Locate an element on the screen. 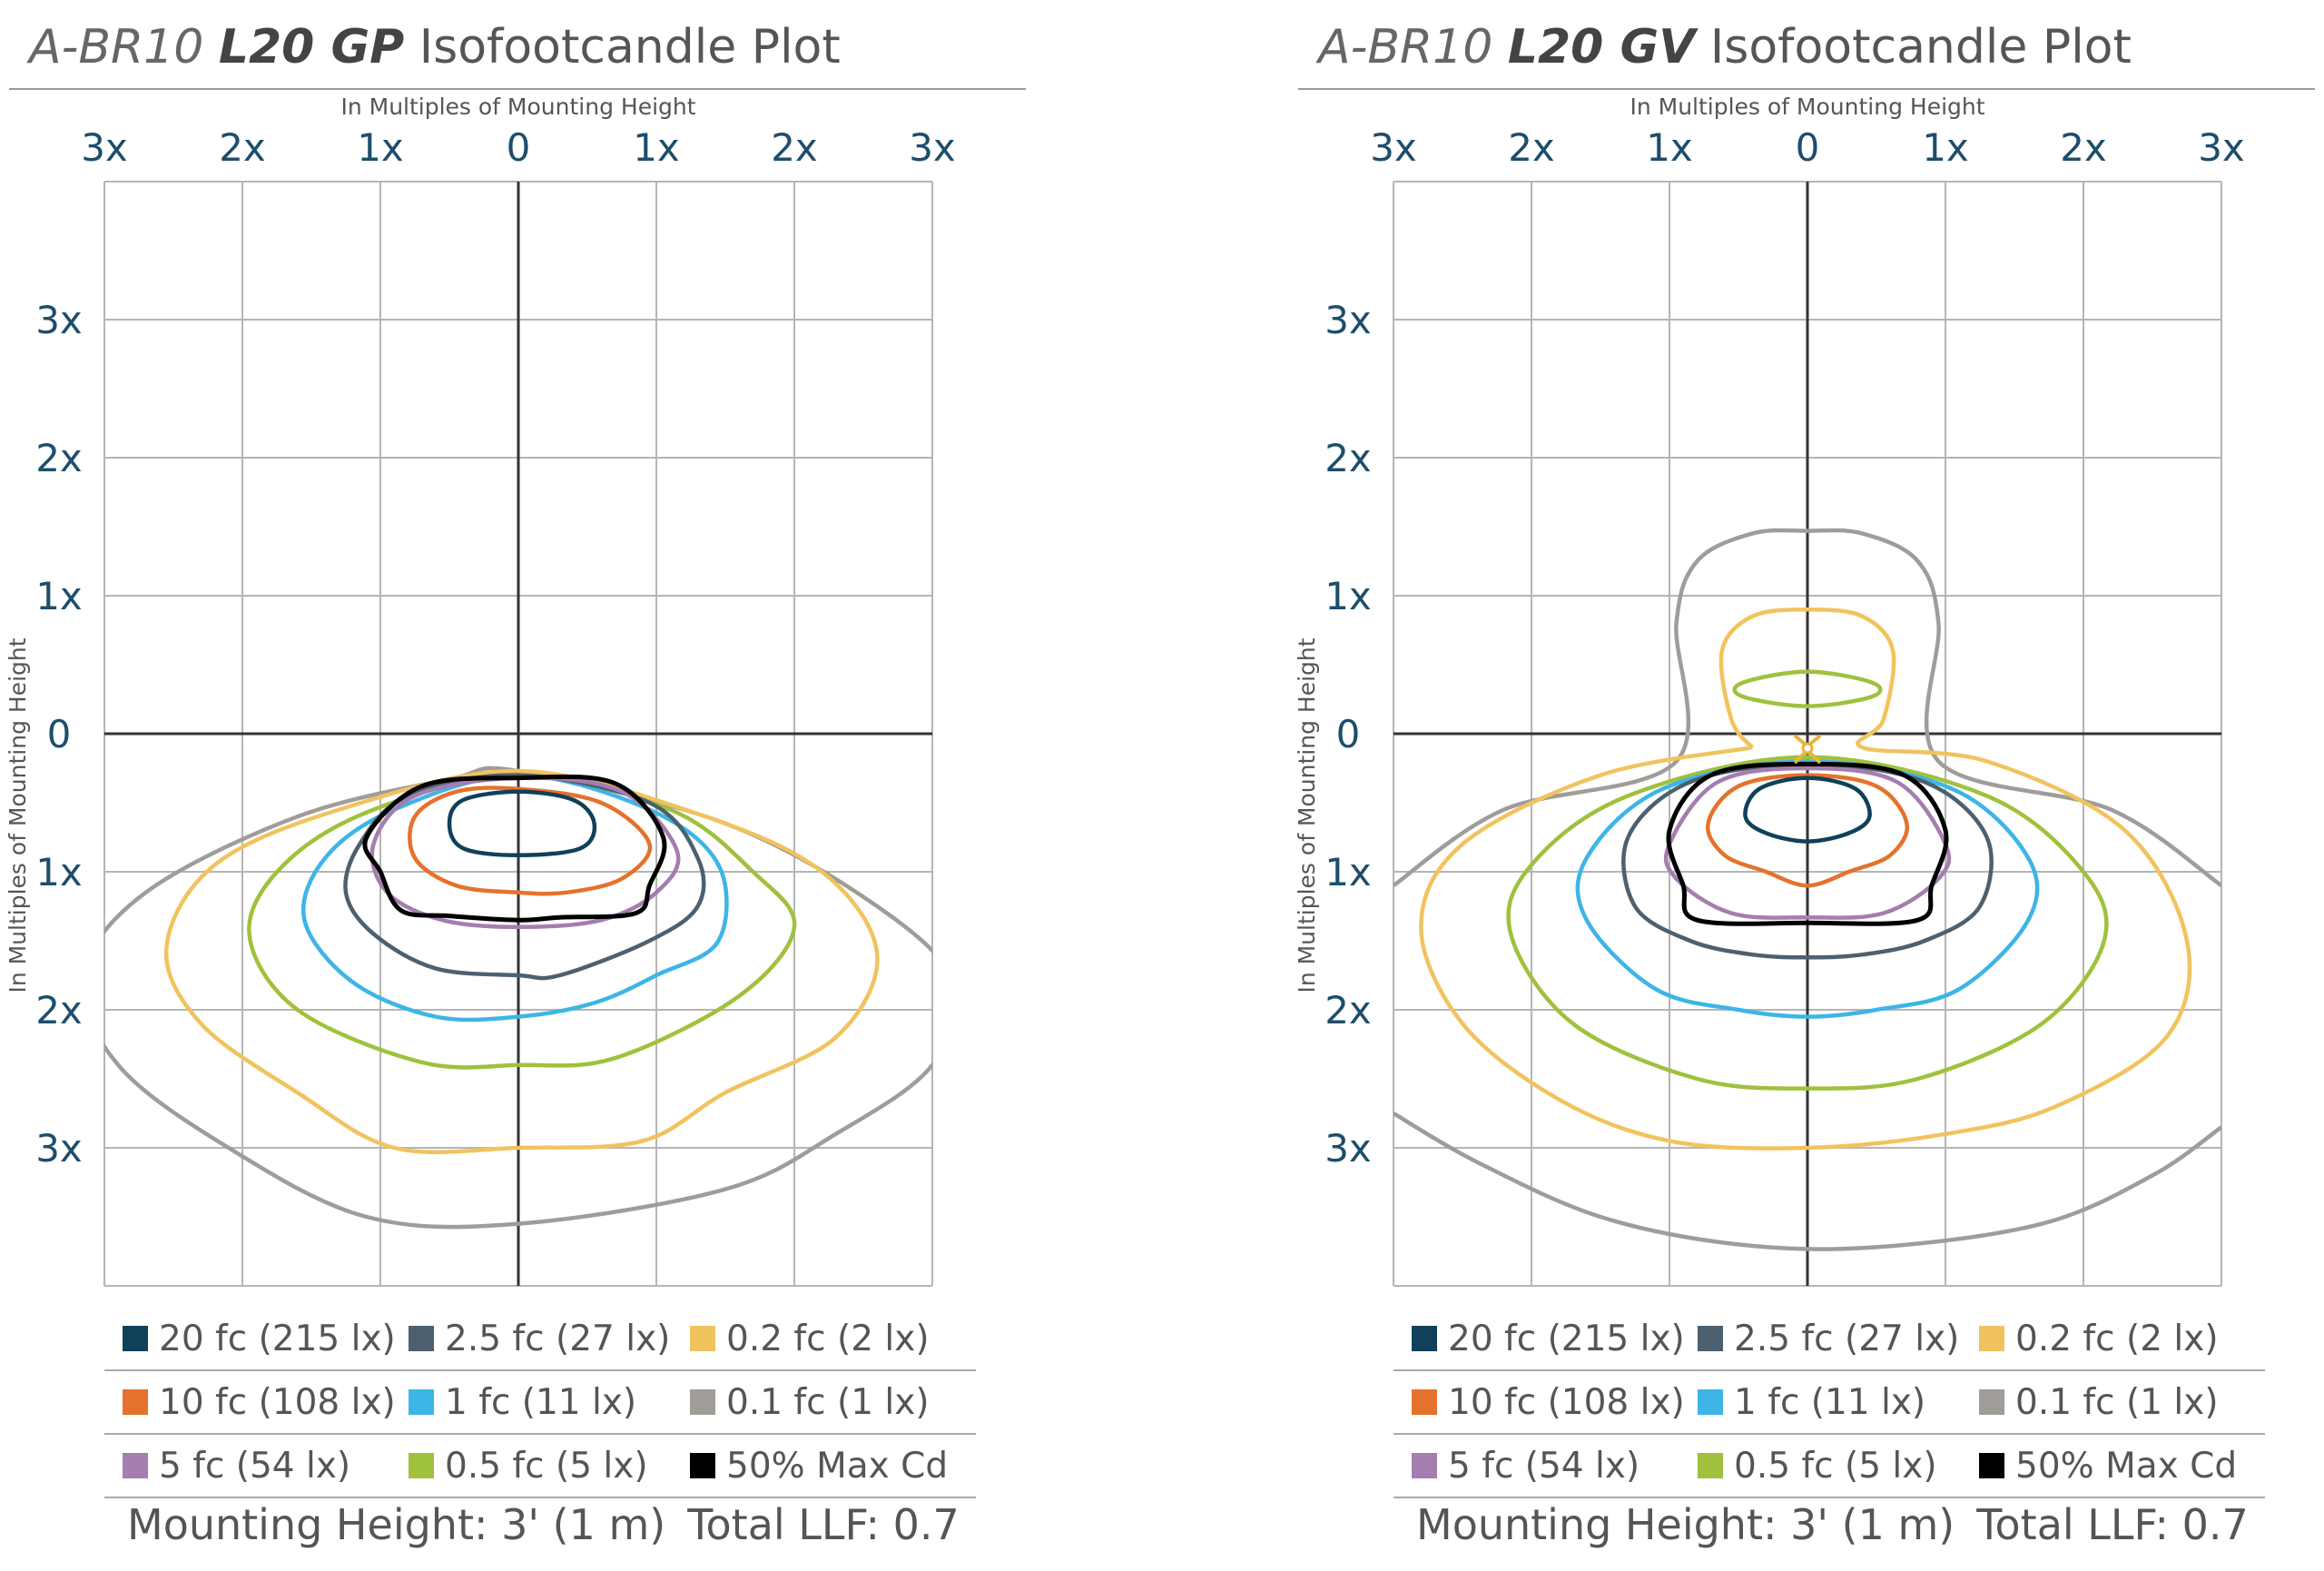 This screenshot has width=2324, height=1571. y-tick-label: 0 is located at coordinates (1348, 734).